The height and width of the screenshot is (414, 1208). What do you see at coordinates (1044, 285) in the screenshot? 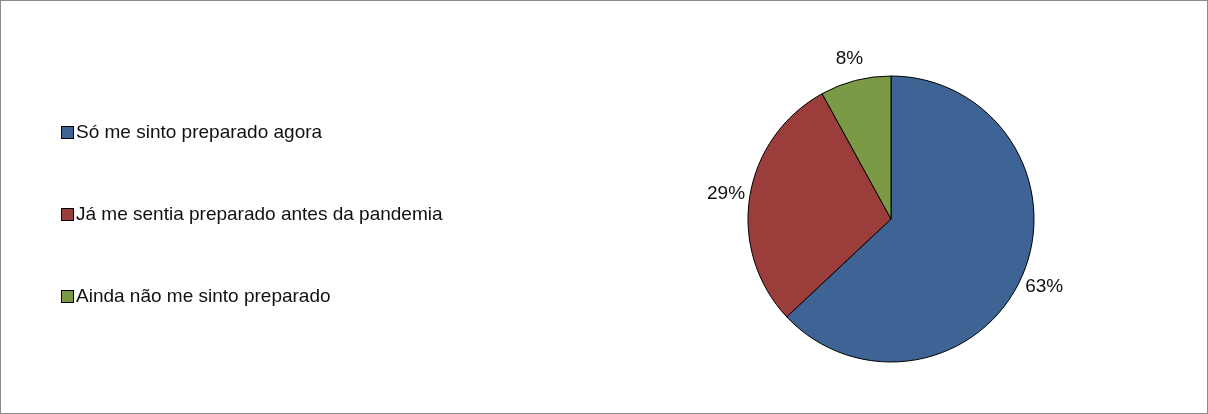
I see `data-label: 63%` at bounding box center [1044, 285].